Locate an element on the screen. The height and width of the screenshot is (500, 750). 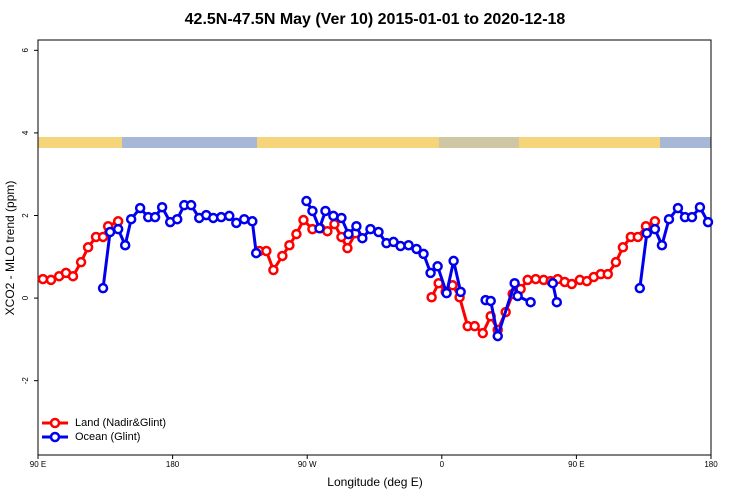
y-axis-label: XCO2 - MLO trend (ppm) is located at coordinates (10, 248).